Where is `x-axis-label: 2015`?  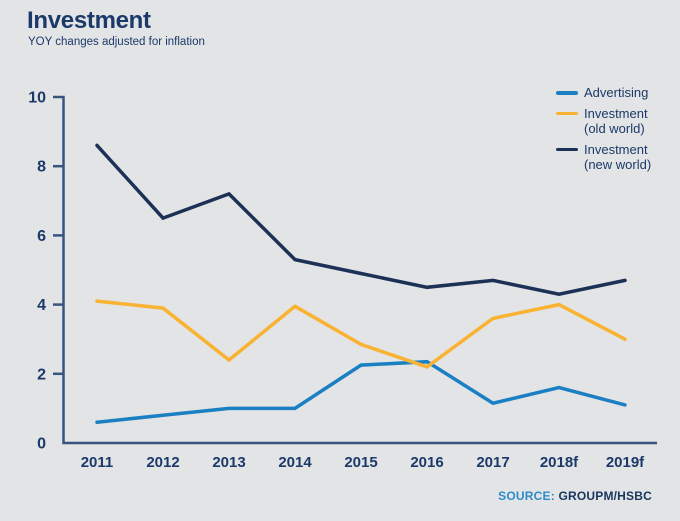 x-axis-label: 2015 is located at coordinates (360, 462).